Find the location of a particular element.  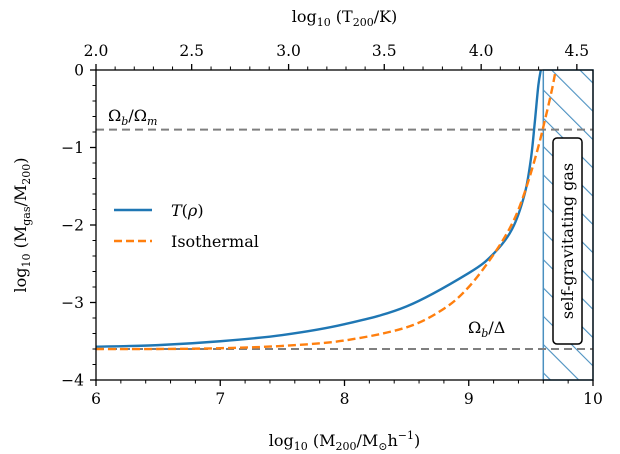

x-axis-label: log10 (M200/M⊙h−1) is located at coordinates (345, 441).